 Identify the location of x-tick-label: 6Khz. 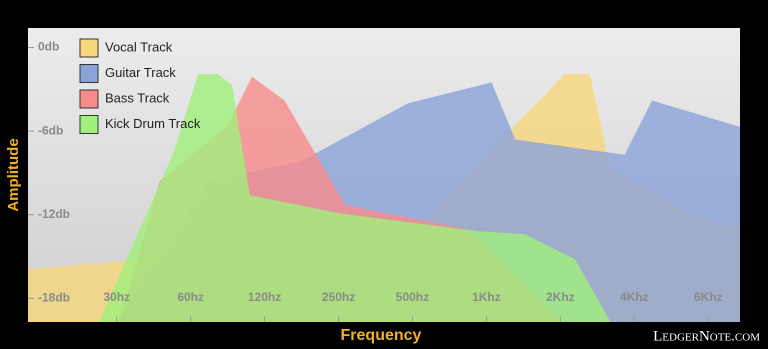
(708, 297).